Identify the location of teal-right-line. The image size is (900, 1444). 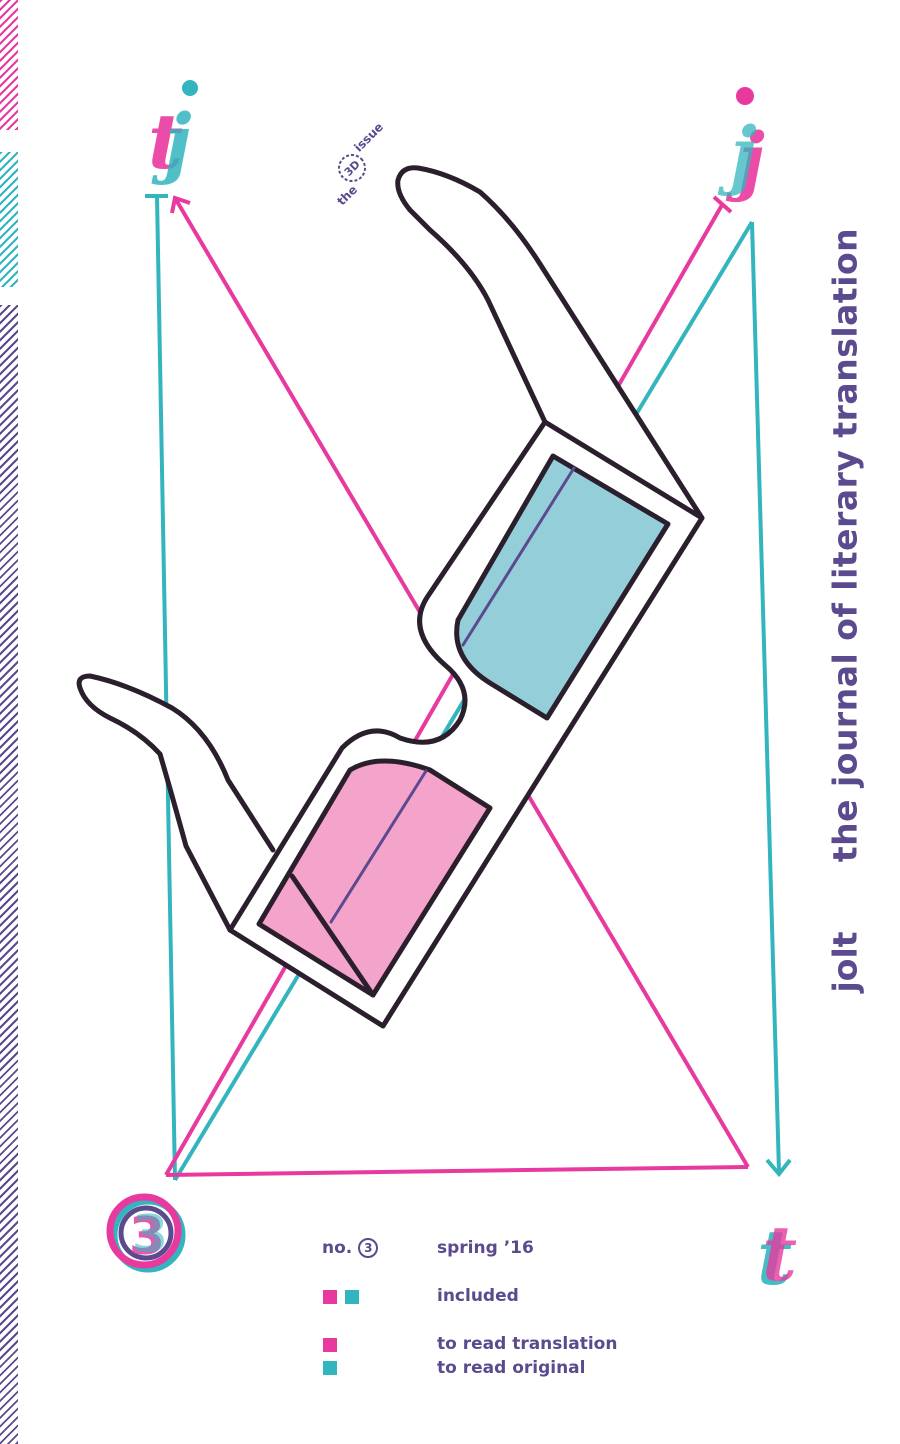
(765, 697).